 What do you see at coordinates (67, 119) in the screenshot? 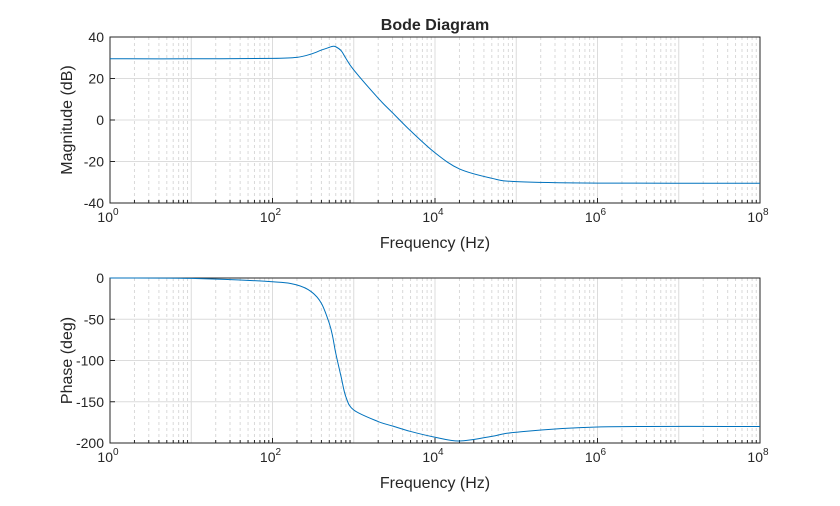
I see `y-axis-label: Magnitude (dB)` at bounding box center [67, 119].